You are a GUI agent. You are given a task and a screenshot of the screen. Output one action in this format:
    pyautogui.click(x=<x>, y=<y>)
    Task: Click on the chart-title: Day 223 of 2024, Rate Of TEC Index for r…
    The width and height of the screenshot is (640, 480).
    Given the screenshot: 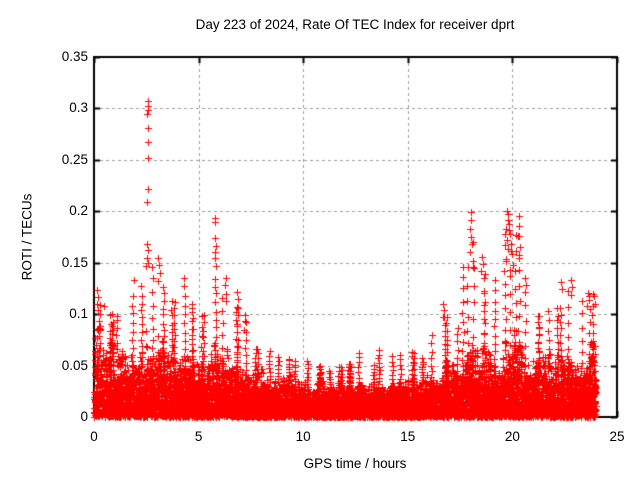 What is the action you would take?
    pyautogui.click(x=355, y=24)
    